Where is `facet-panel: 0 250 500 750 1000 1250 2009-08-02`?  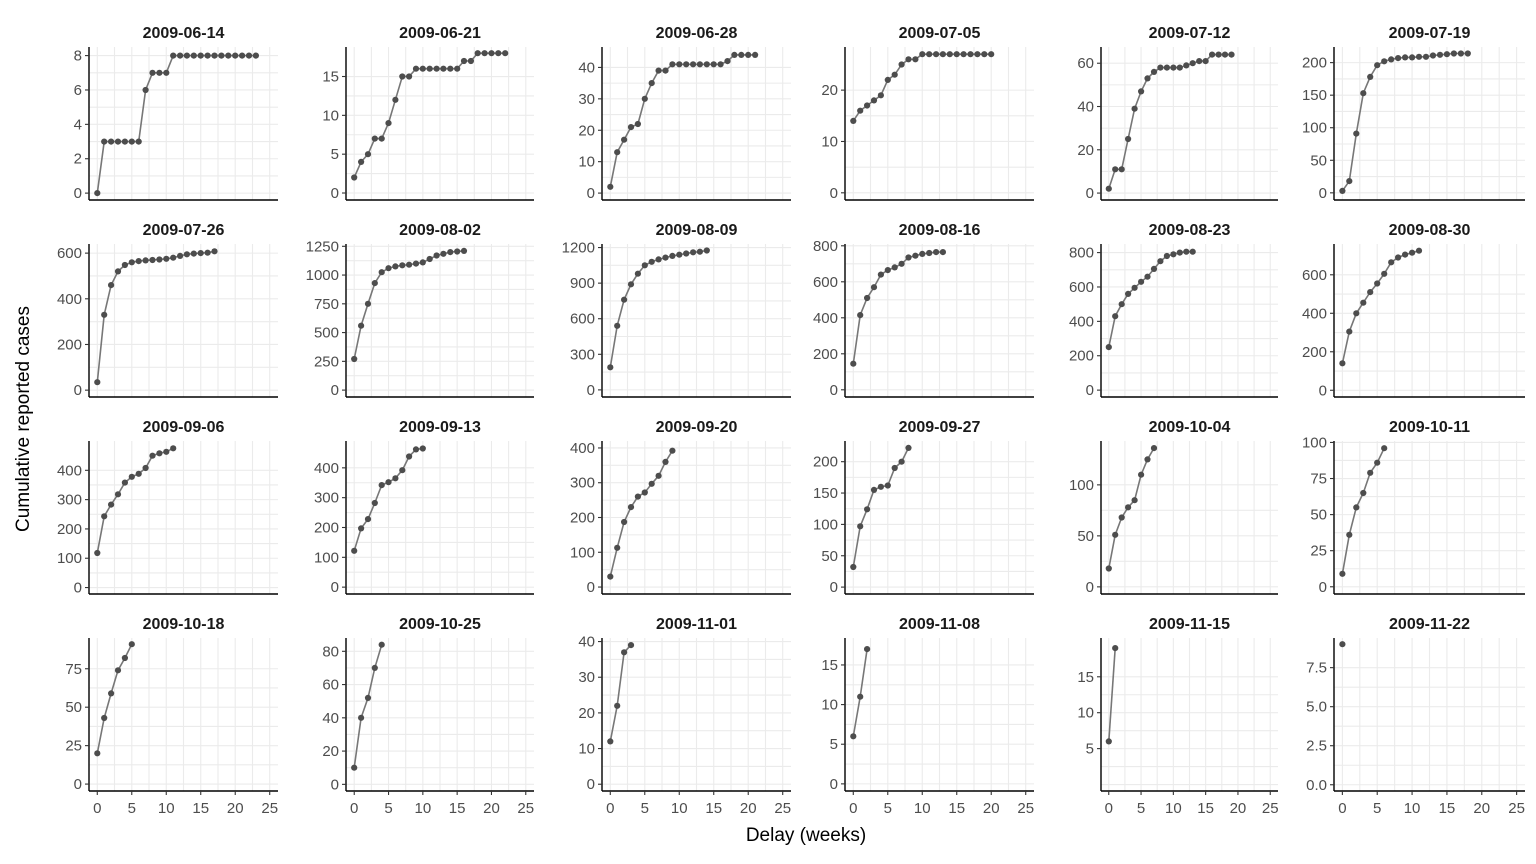
facet-panel: 0 250 500 750 1000 1250 2009-08-02 is located at coordinates (420, 310).